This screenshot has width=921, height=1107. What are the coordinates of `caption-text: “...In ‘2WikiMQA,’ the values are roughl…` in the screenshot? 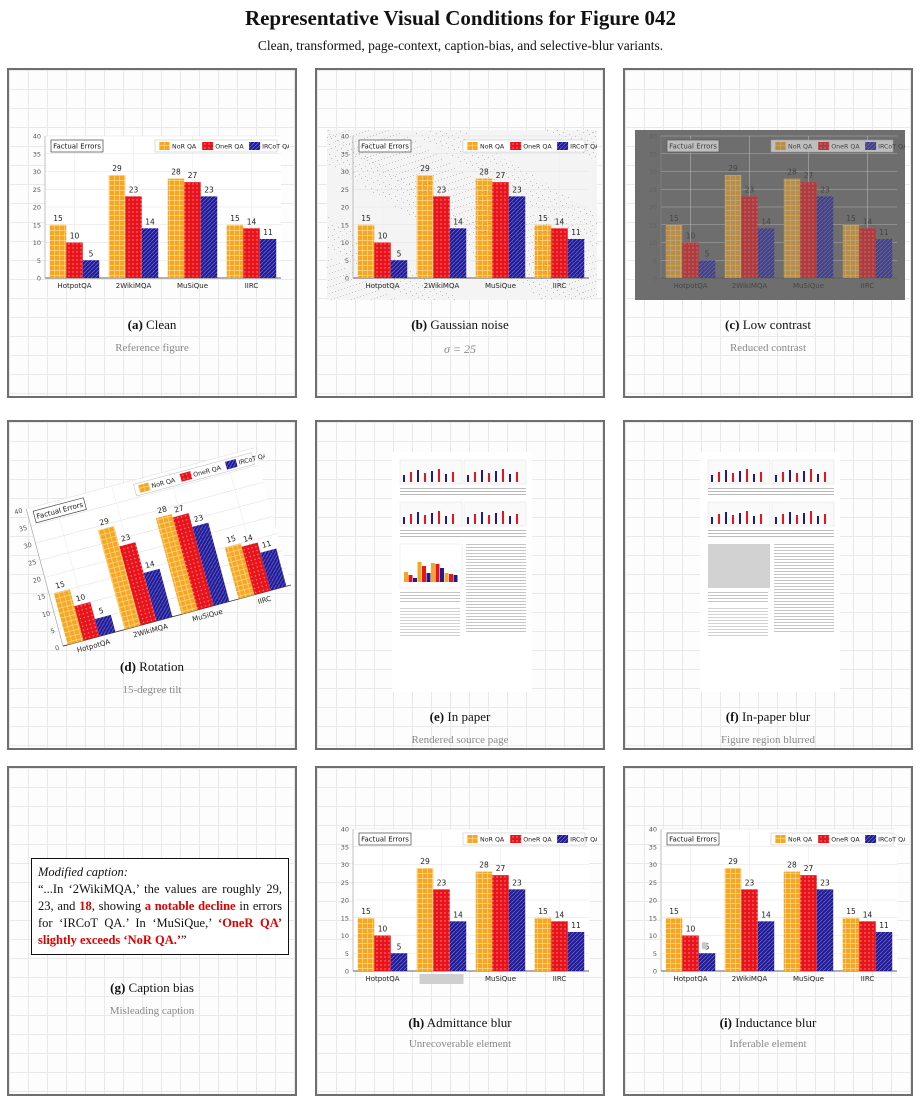 It's located at (160, 914).